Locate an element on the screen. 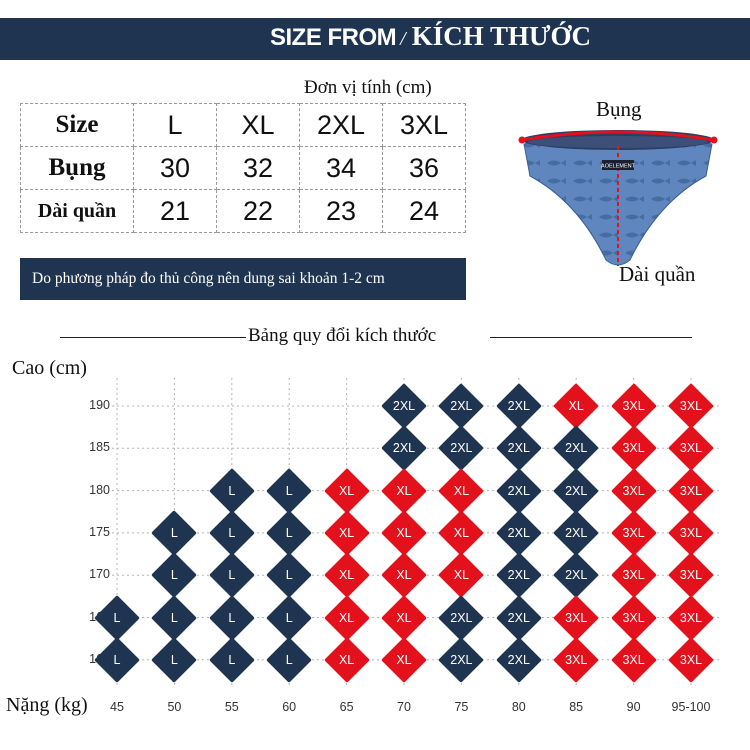 The height and width of the screenshot is (750, 750). x-tick-label: 70 is located at coordinates (404, 707).